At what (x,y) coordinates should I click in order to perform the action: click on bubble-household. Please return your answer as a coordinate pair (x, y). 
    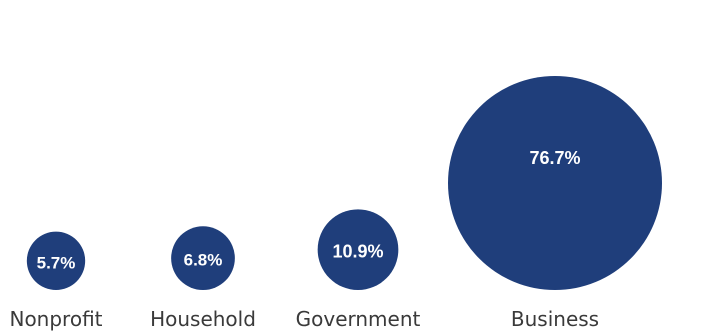
    Looking at the image, I should click on (203, 258).